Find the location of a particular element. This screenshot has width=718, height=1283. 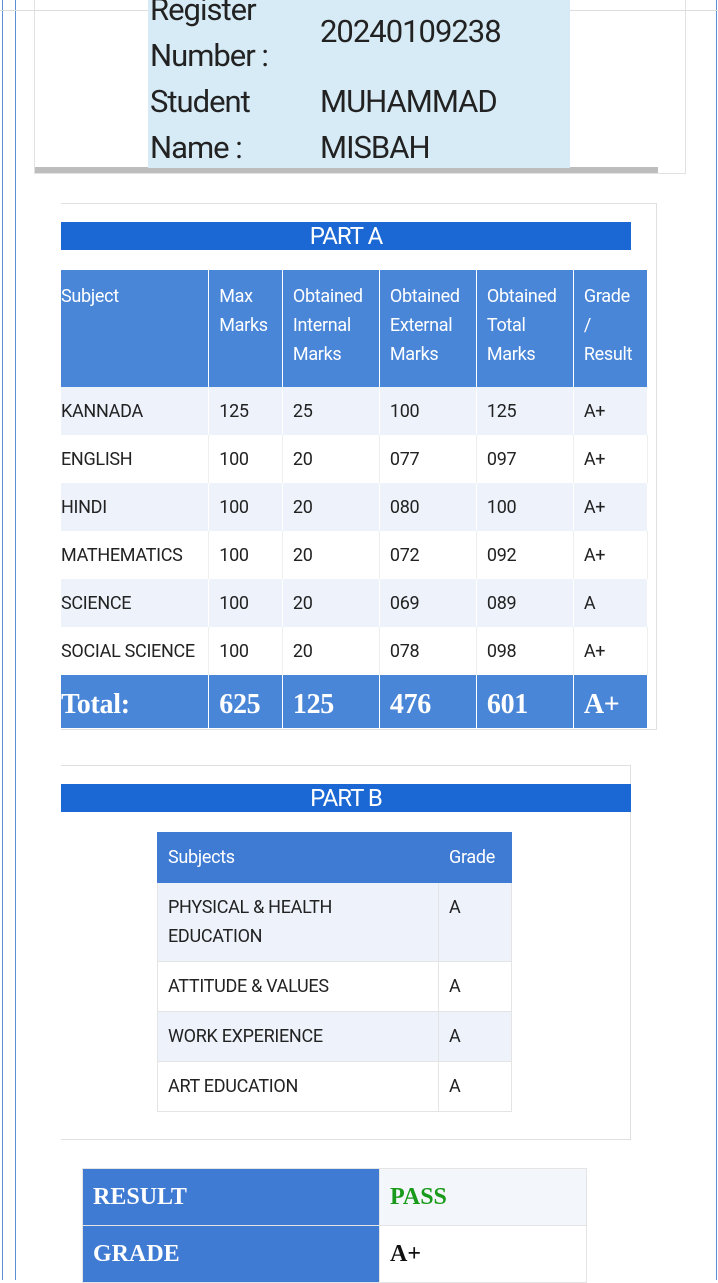

cell: ART EDUCATION is located at coordinates (298, 1086).